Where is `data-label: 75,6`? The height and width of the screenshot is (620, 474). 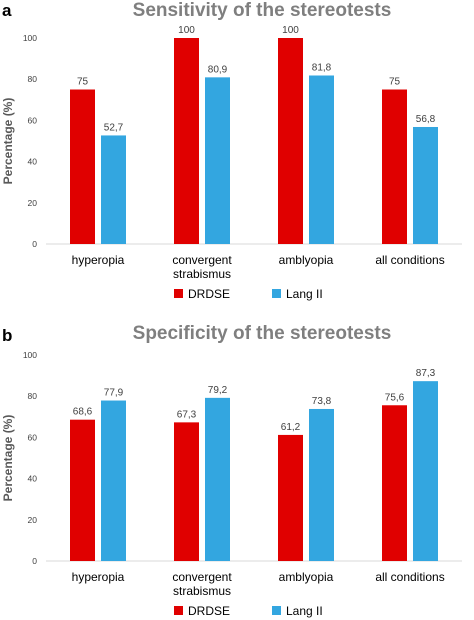 data-label: 75,6 is located at coordinates (395, 397).